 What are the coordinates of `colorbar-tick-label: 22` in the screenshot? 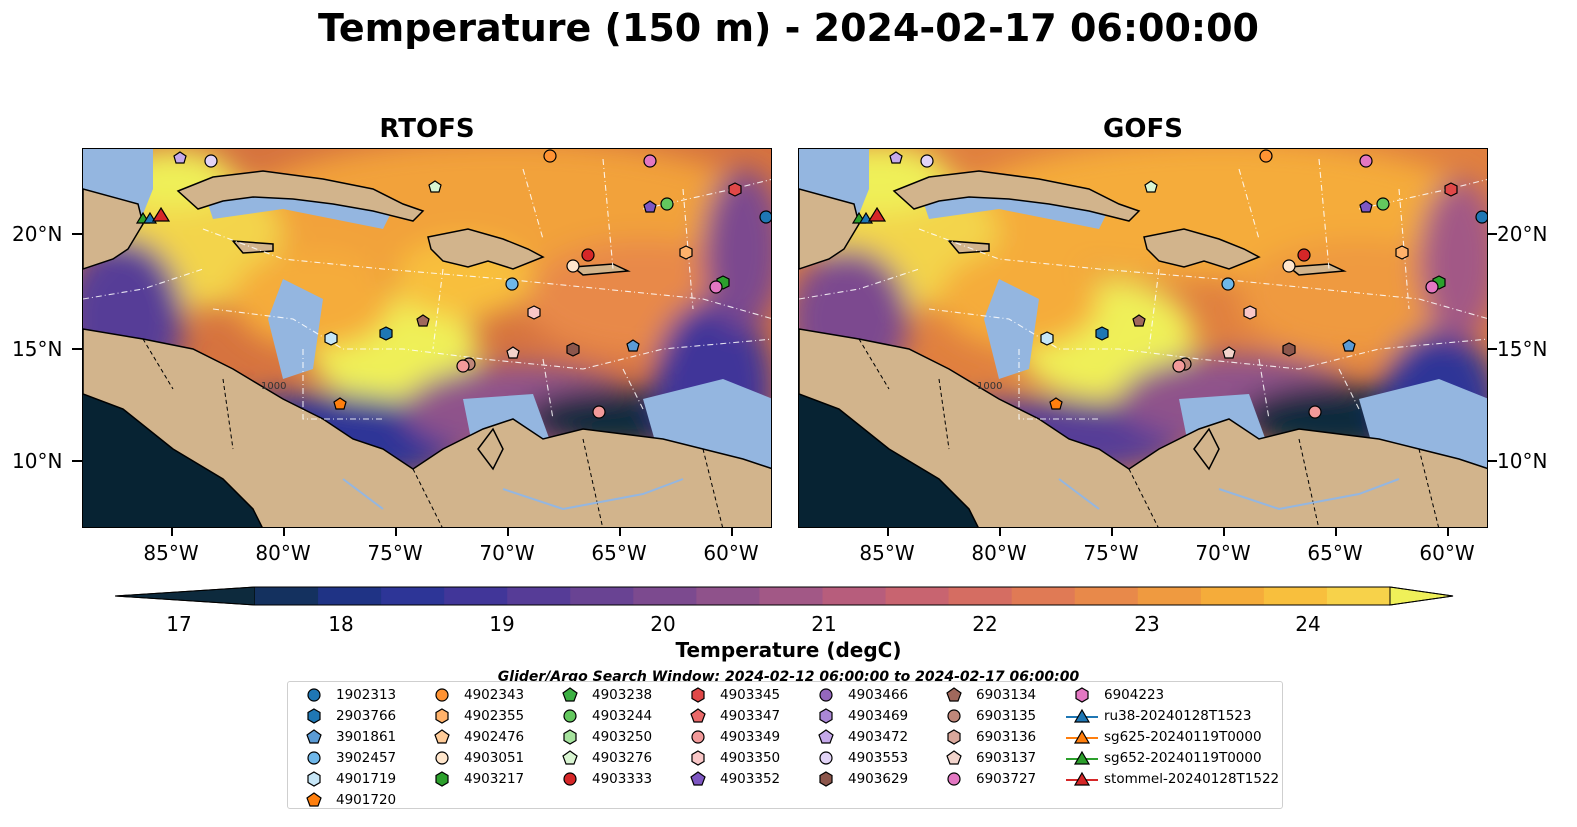 It's located at (985, 624).